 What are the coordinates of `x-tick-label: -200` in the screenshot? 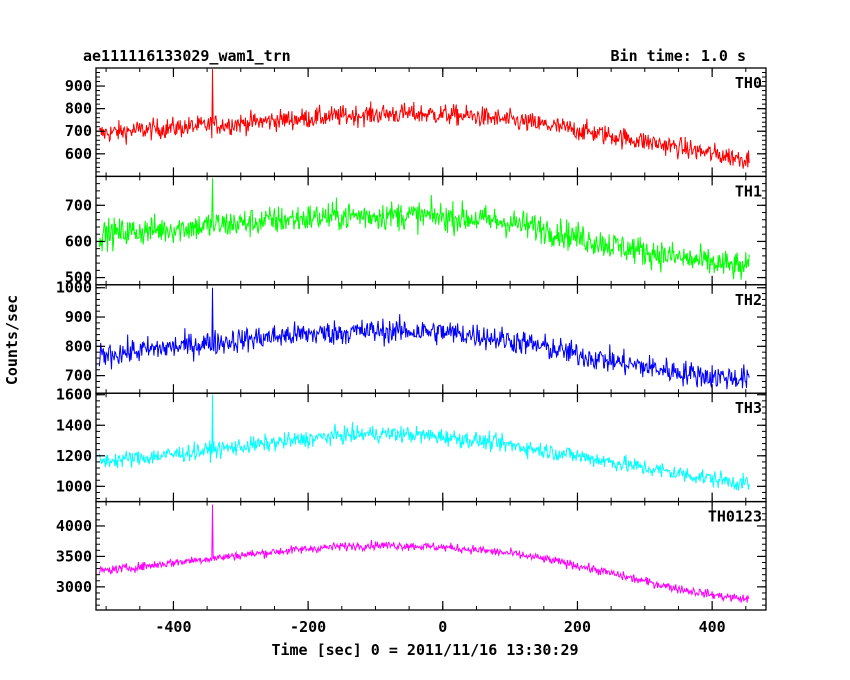 It's located at (308, 627).